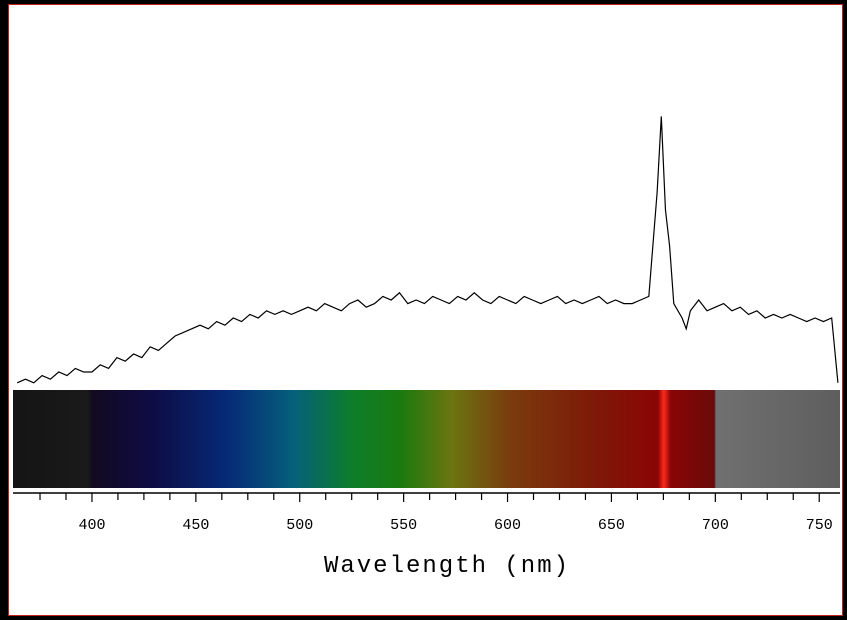  What do you see at coordinates (195, 525) in the screenshot?
I see `x-tick-label: 450` at bounding box center [195, 525].